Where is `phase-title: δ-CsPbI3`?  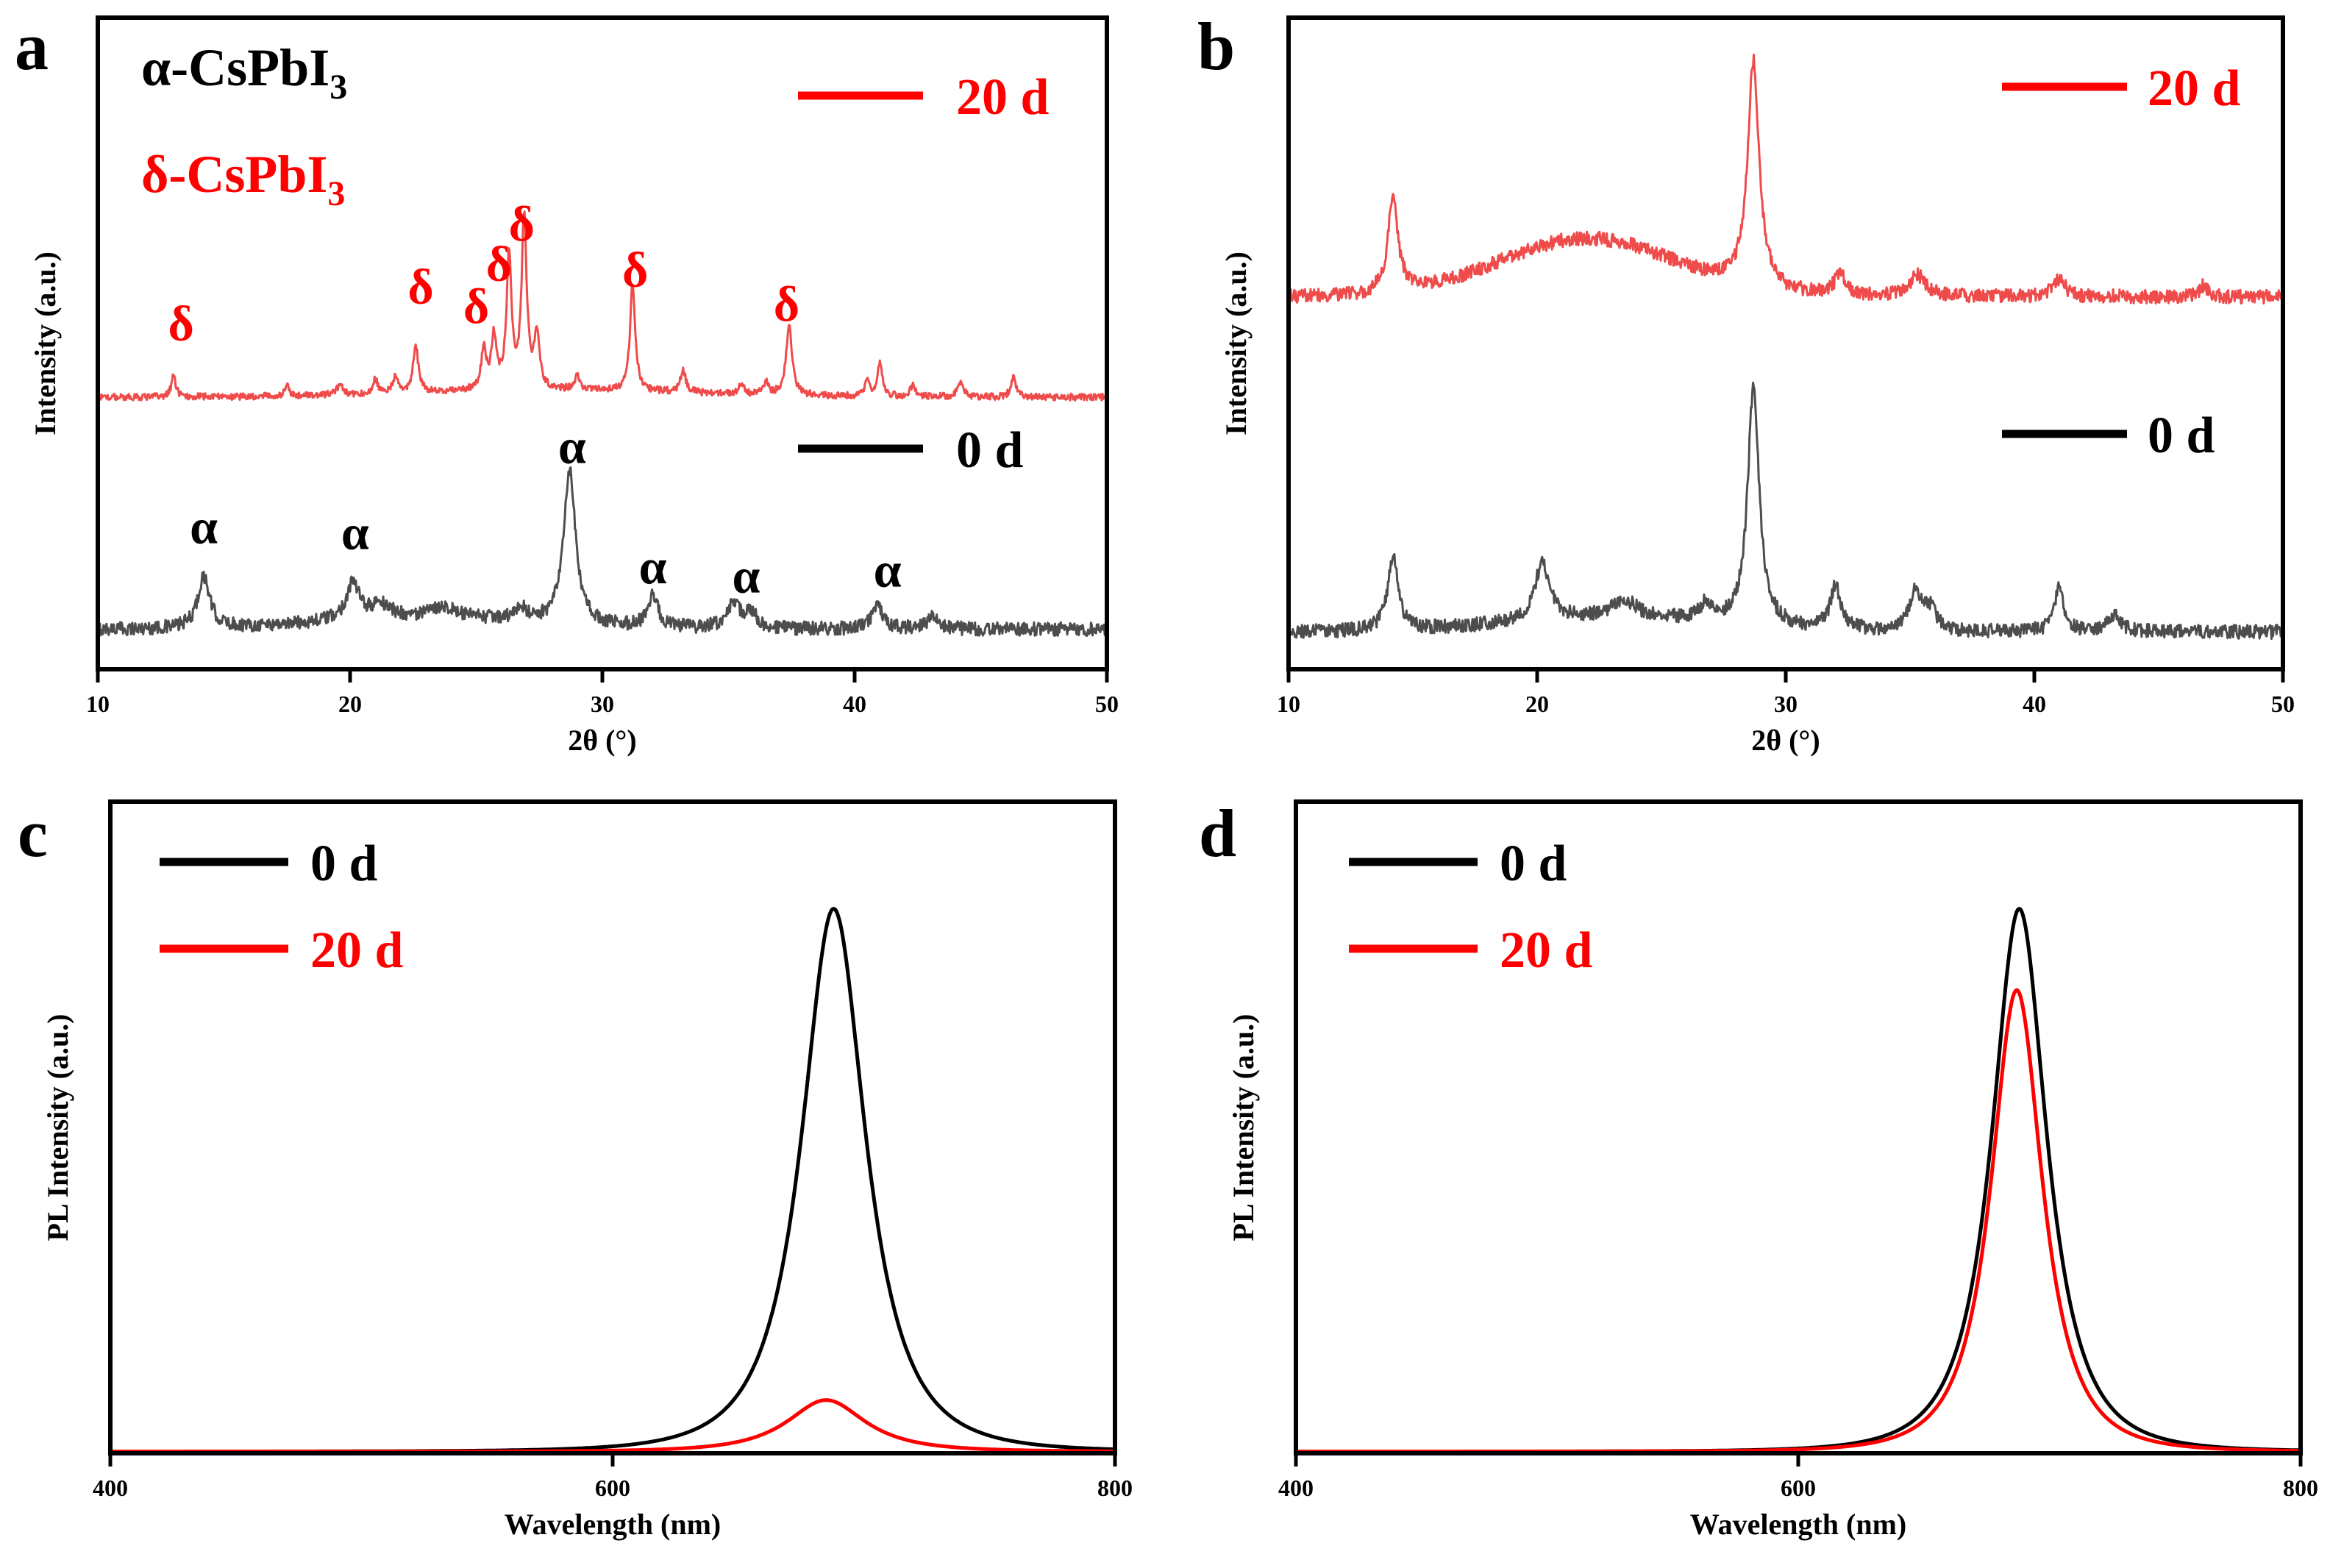 phase-title: δ-CsPbI3 is located at coordinates (243, 179).